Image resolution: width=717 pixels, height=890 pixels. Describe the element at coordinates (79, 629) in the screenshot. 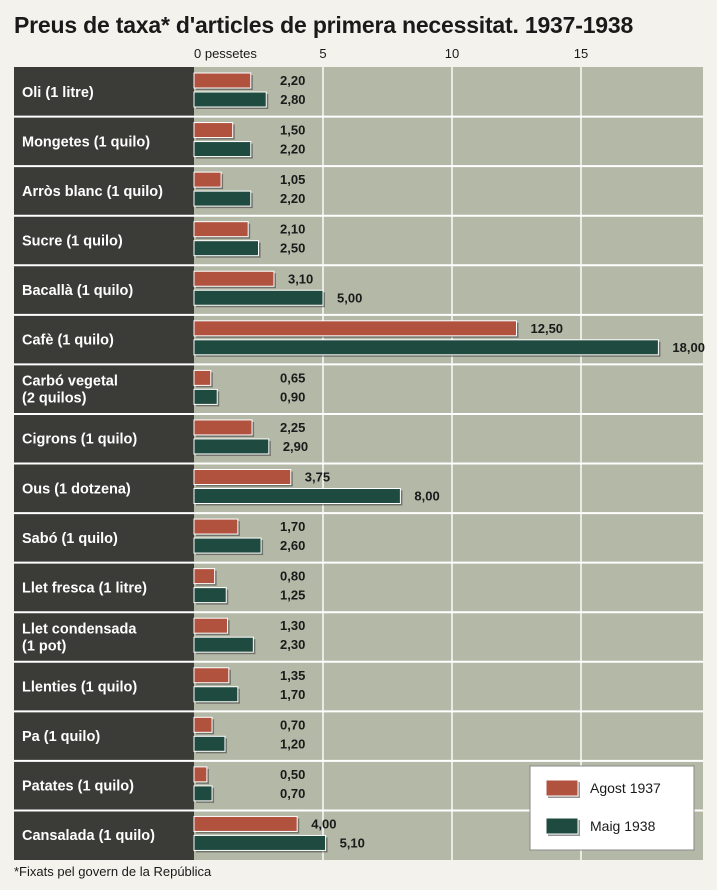

I see `category-label: Llet condensada` at that location.